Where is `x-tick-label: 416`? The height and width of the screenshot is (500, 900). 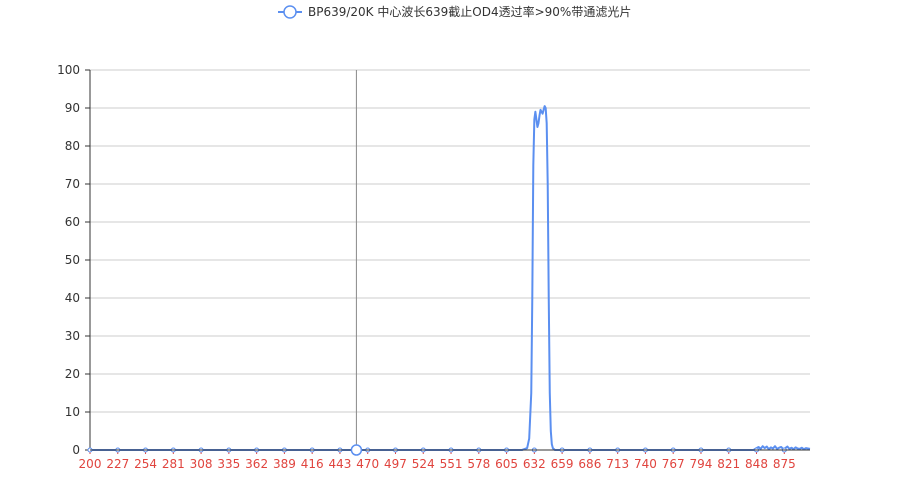
x-tick-label: 416 is located at coordinates (312, 464).